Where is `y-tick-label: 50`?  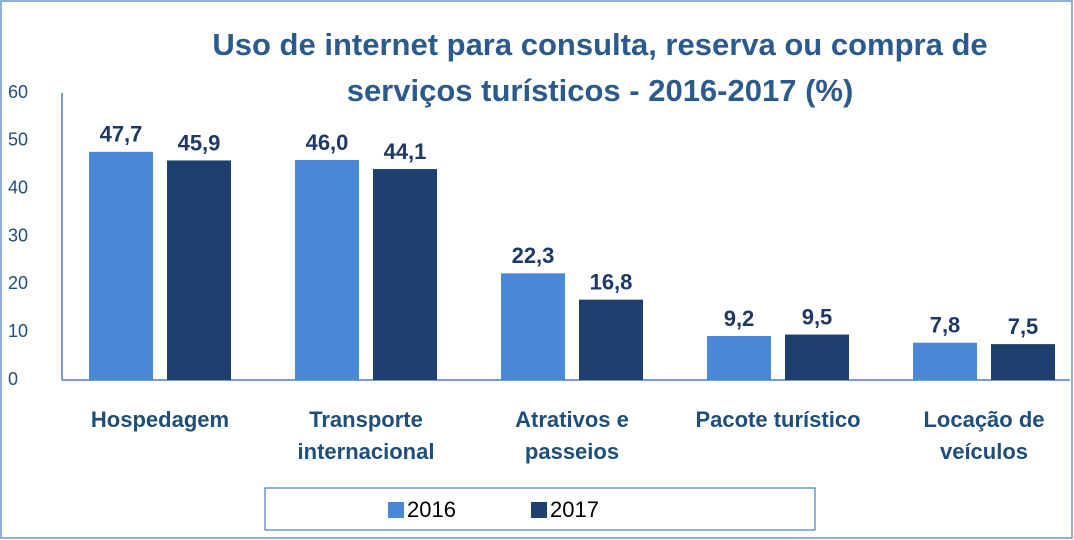
y-tick-label: 50 is located at coordinates (18, 140).